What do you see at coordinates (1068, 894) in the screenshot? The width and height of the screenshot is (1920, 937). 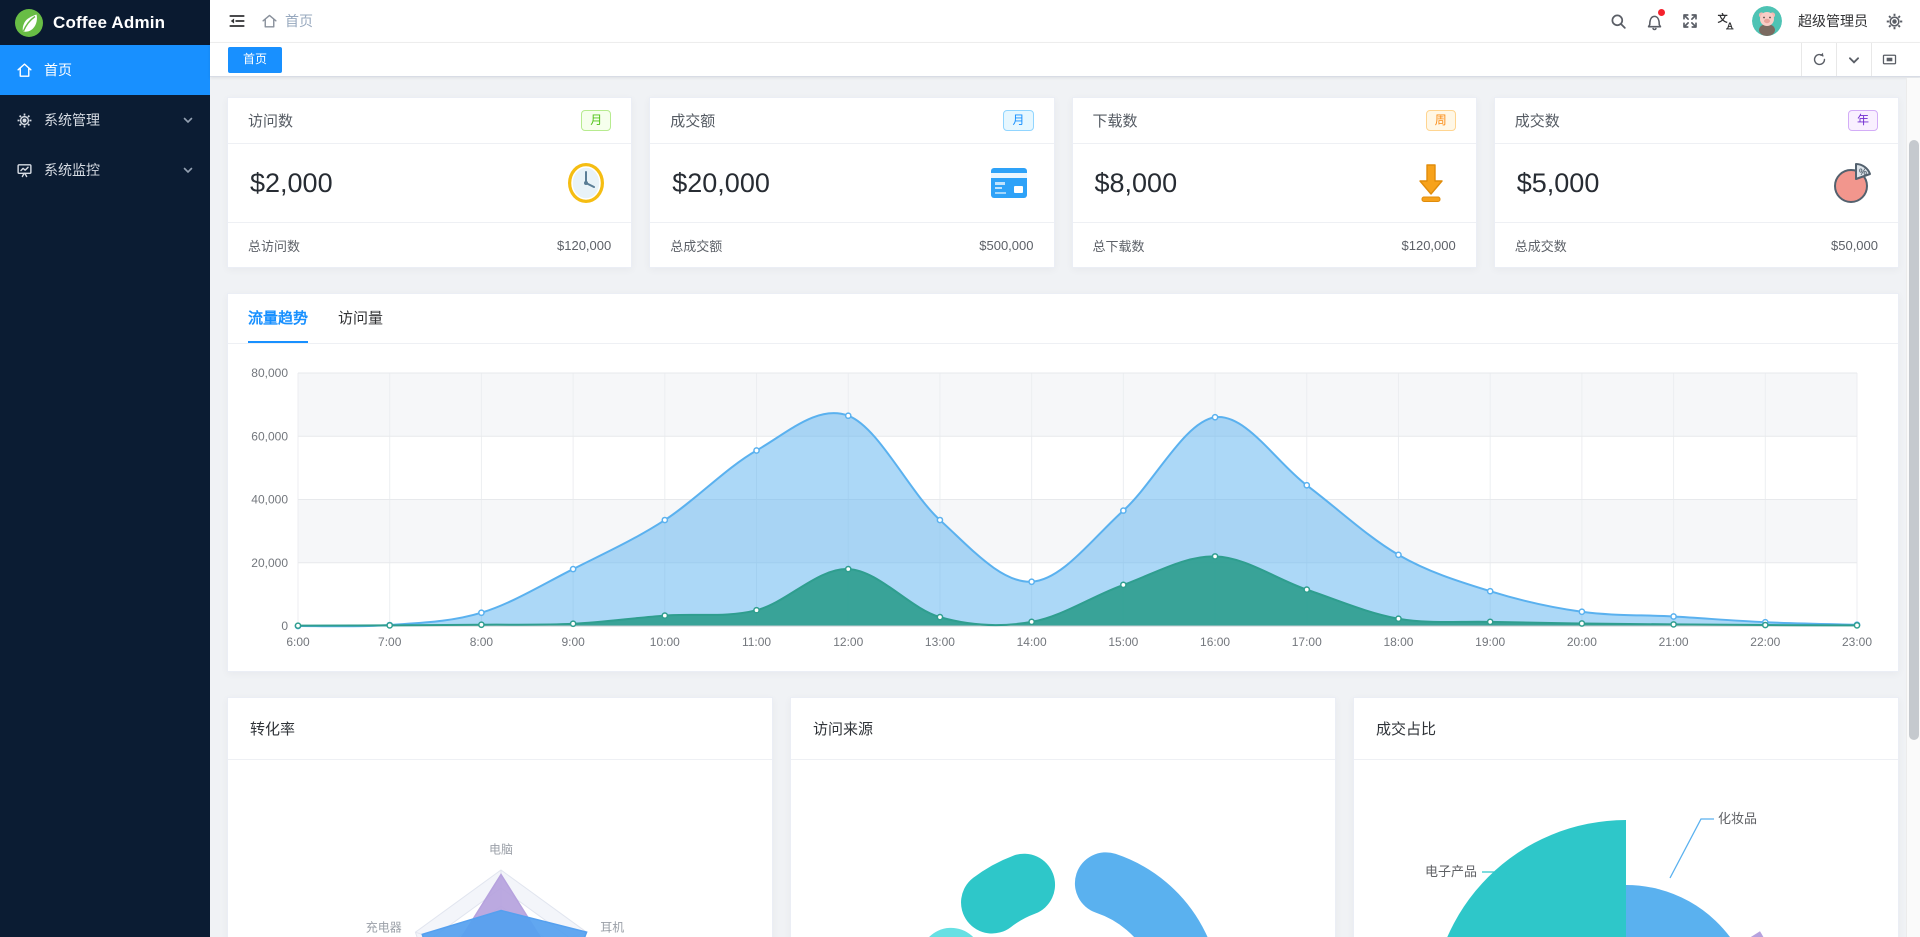 I see `visit-source-doughnut-chart` at bounding box center [1068, 894].